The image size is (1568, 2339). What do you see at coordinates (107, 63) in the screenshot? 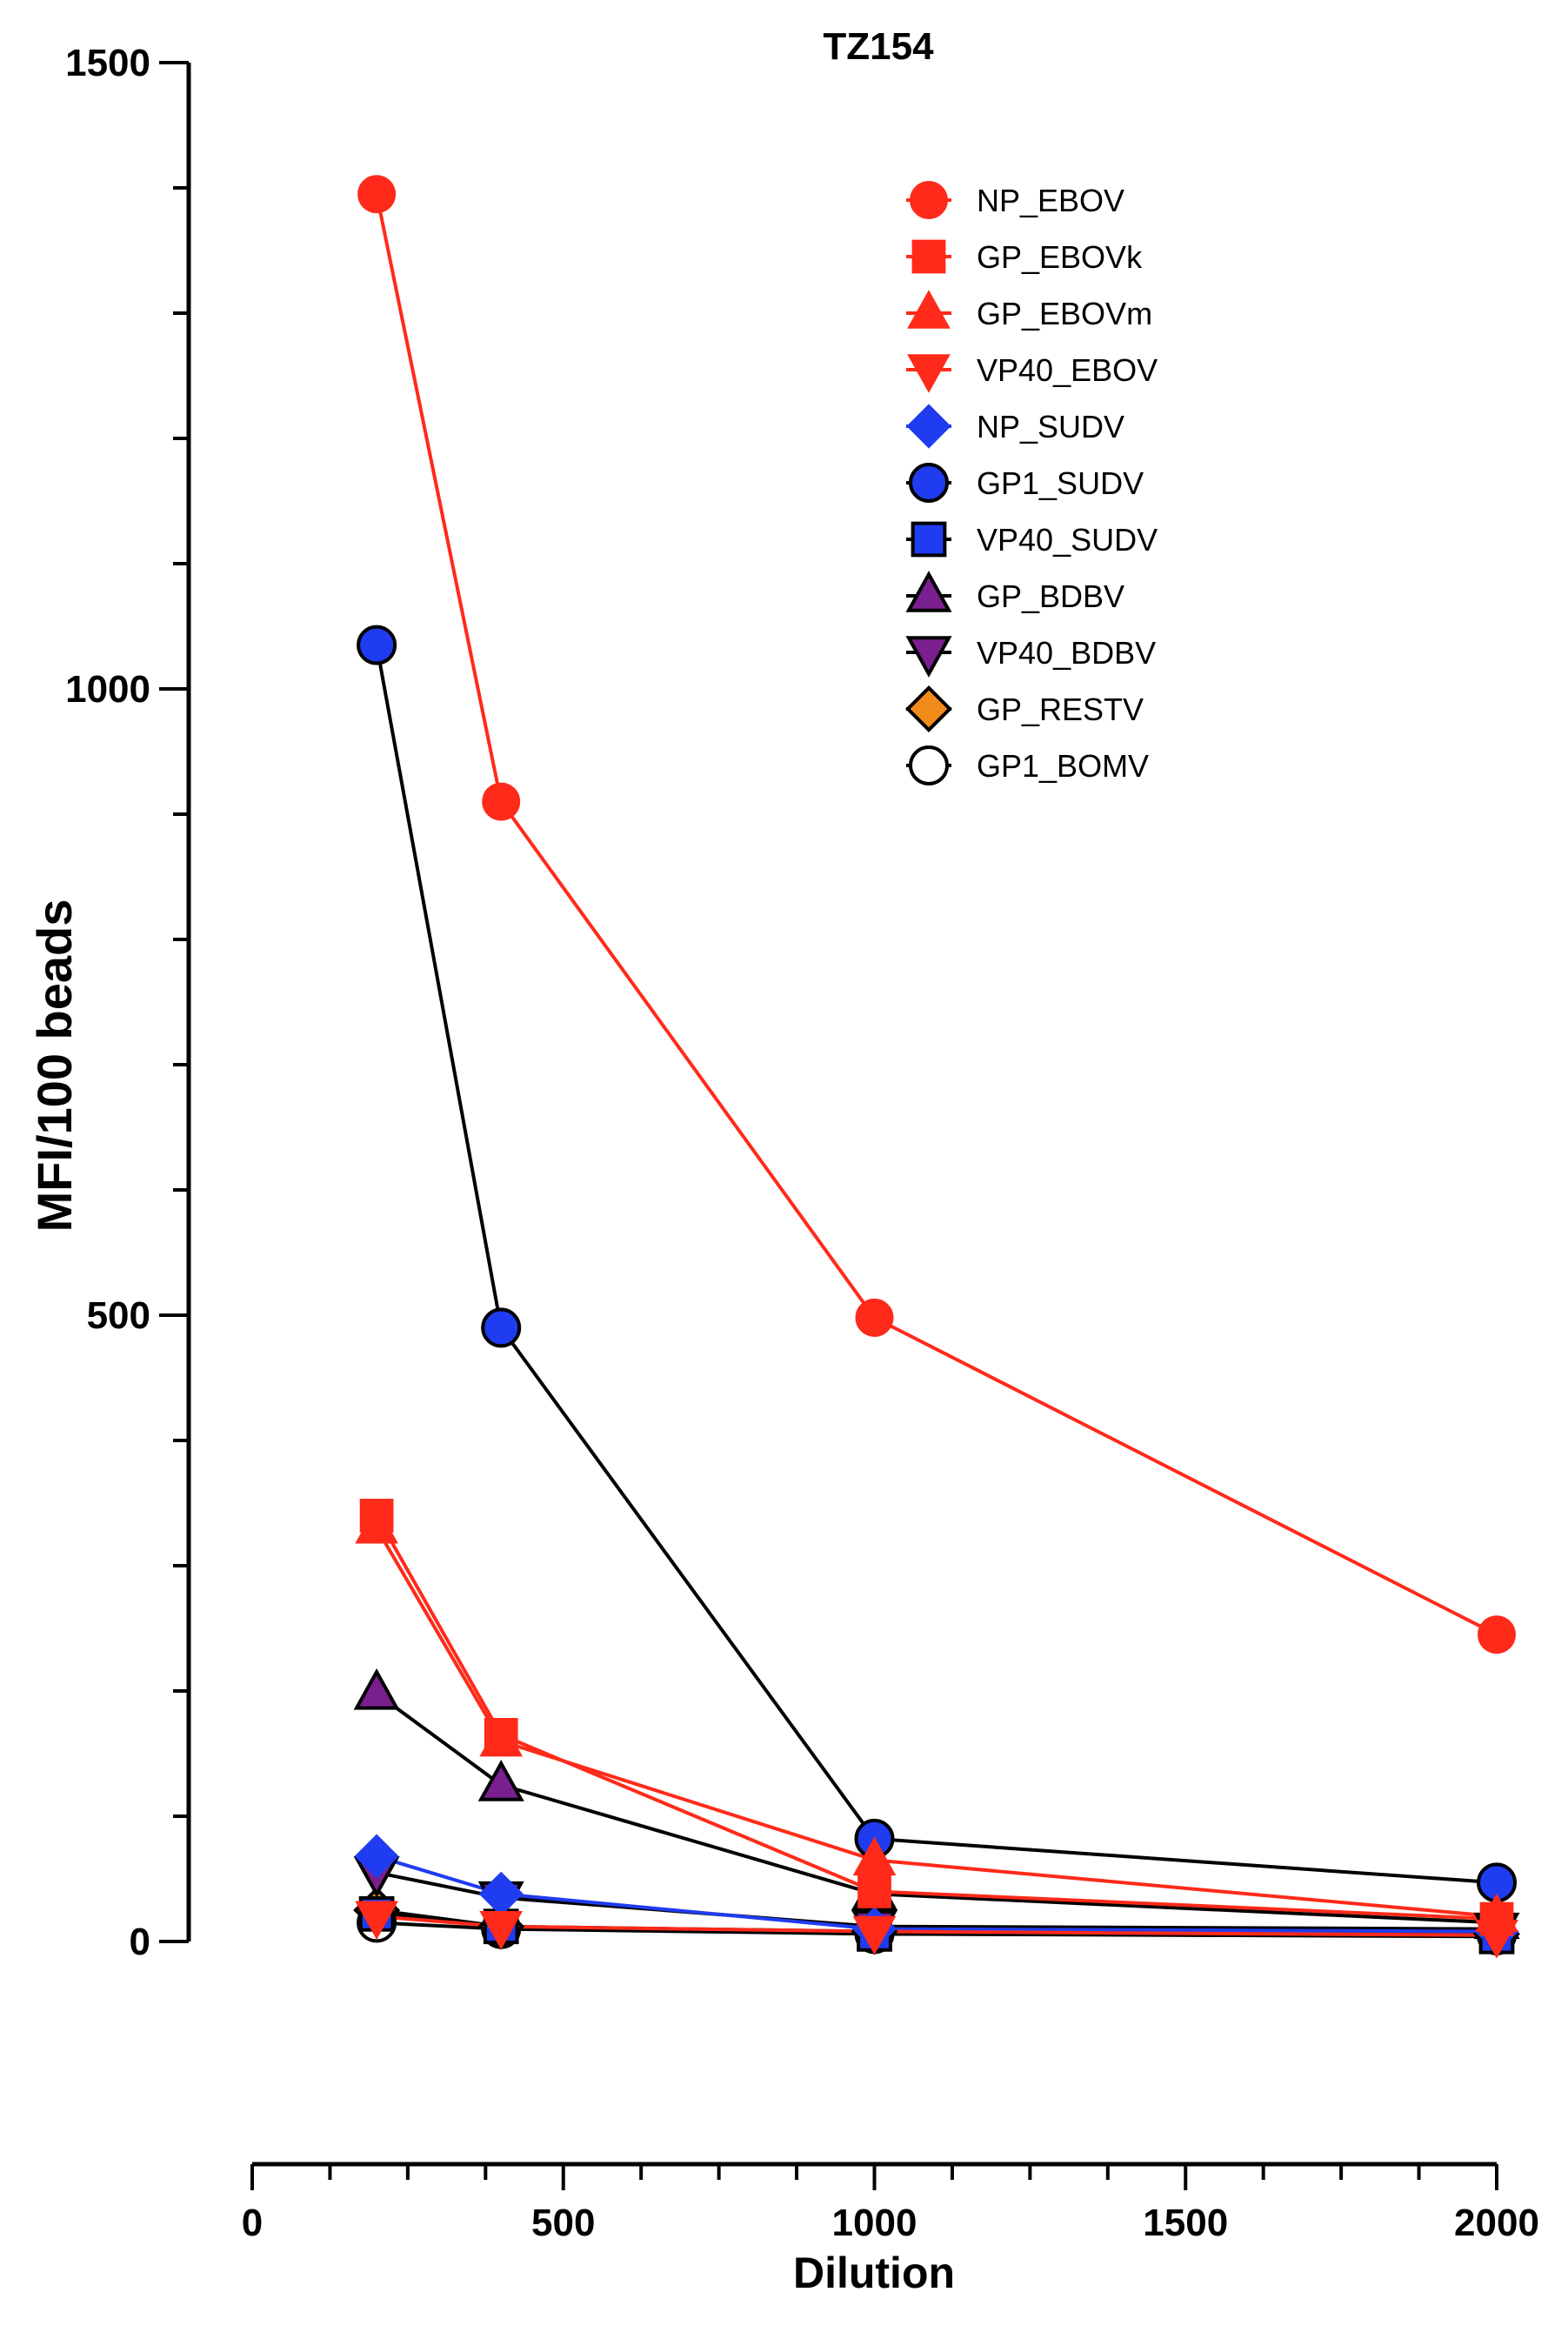
I see `y-tick-label: 1500` at bounding box center [107, 63].